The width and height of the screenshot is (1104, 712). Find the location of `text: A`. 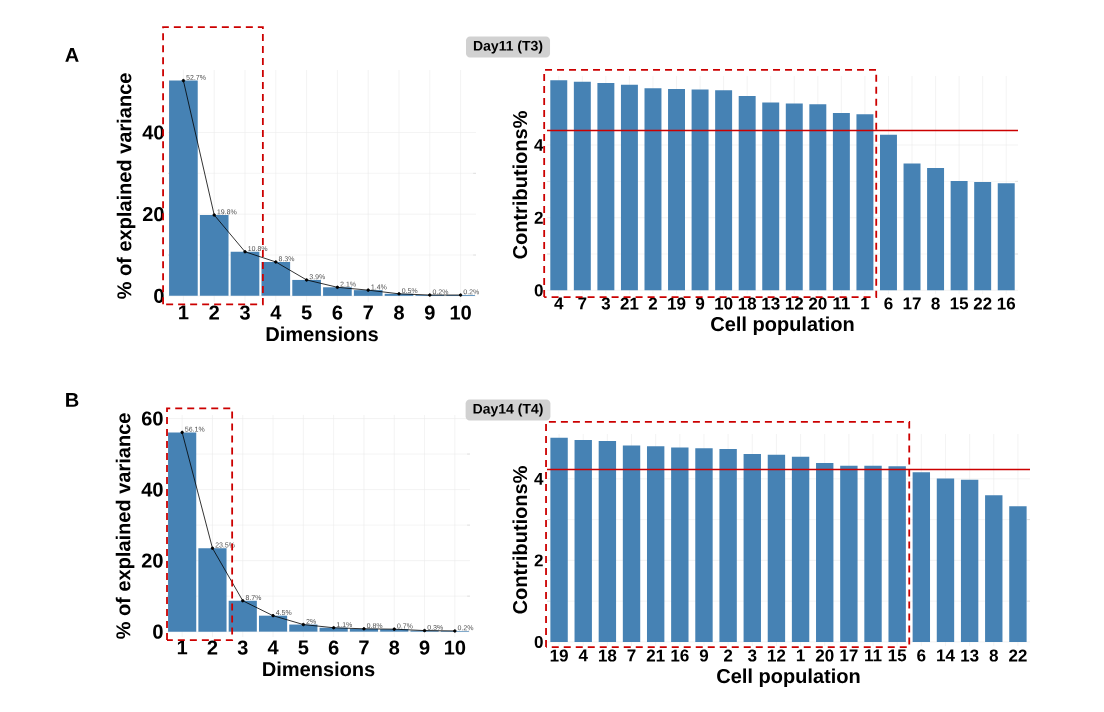

text: A is located at coordinates (72, 55).